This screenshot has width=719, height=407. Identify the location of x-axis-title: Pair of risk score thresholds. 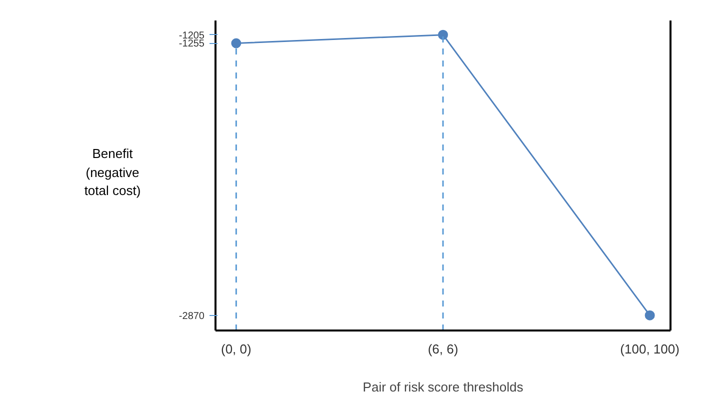
(443, 387).